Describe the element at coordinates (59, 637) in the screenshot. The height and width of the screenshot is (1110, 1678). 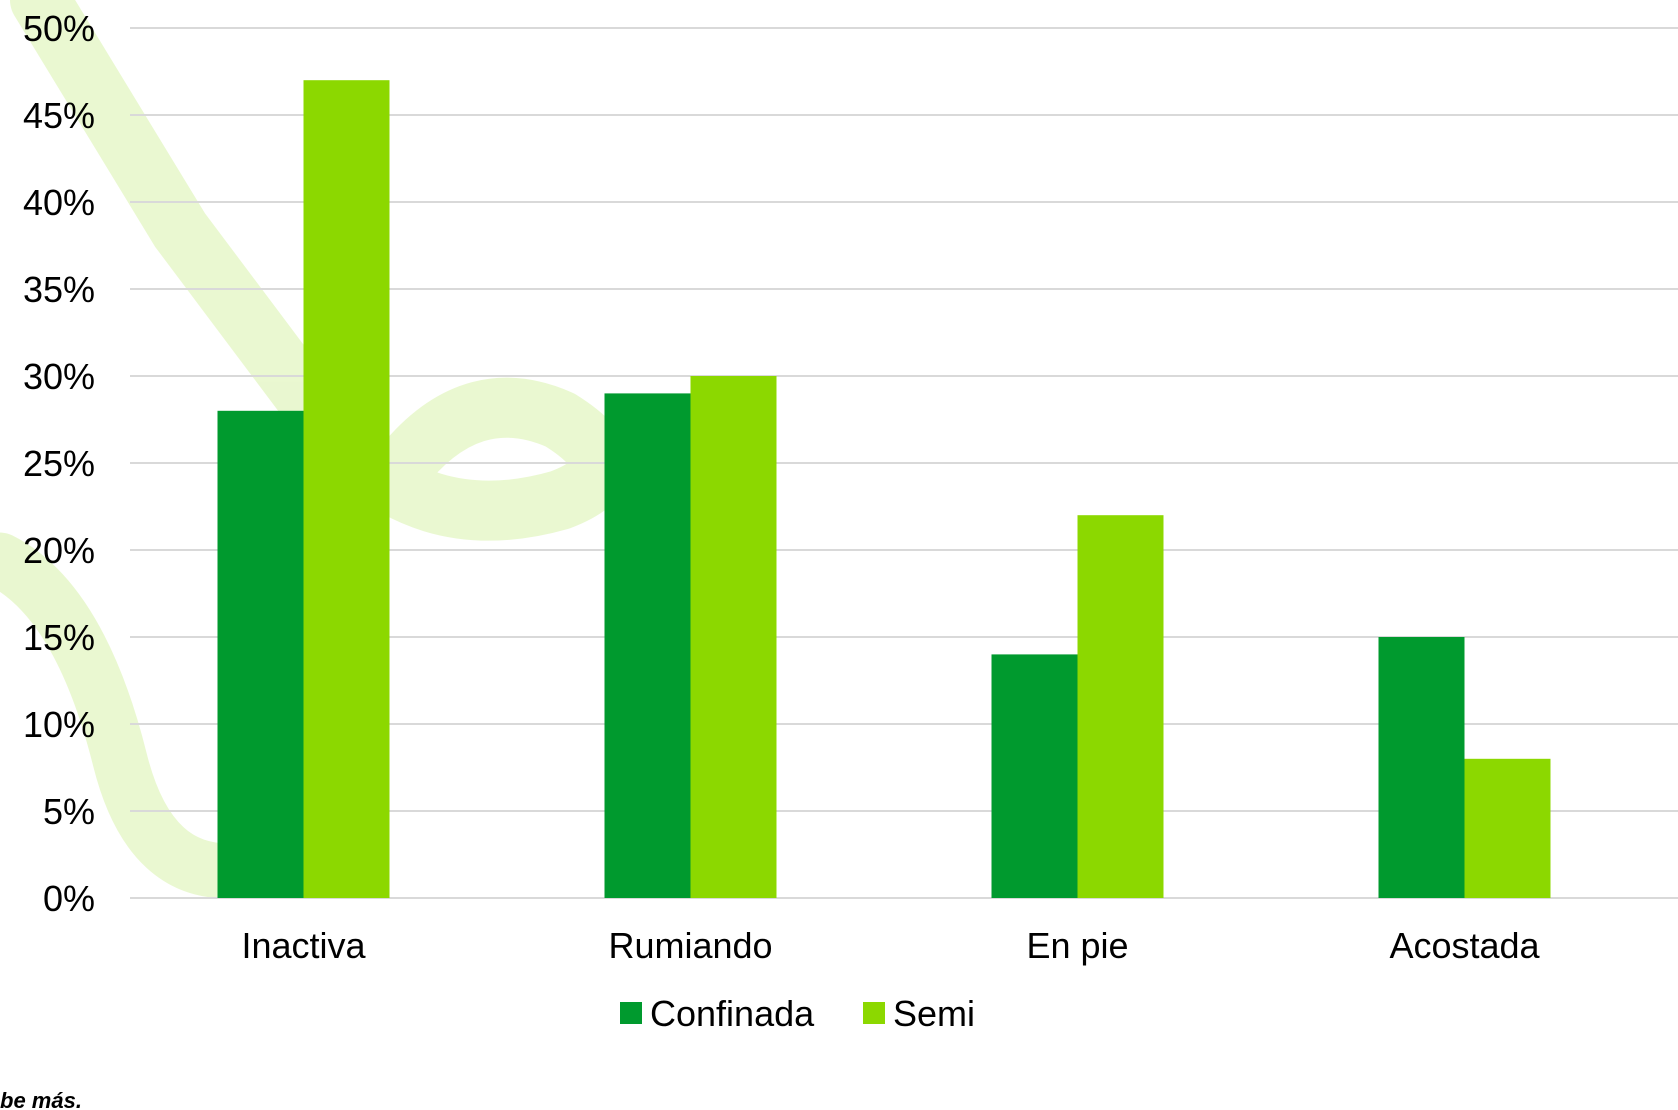
I see `y-tick-label: 15%` at that location.